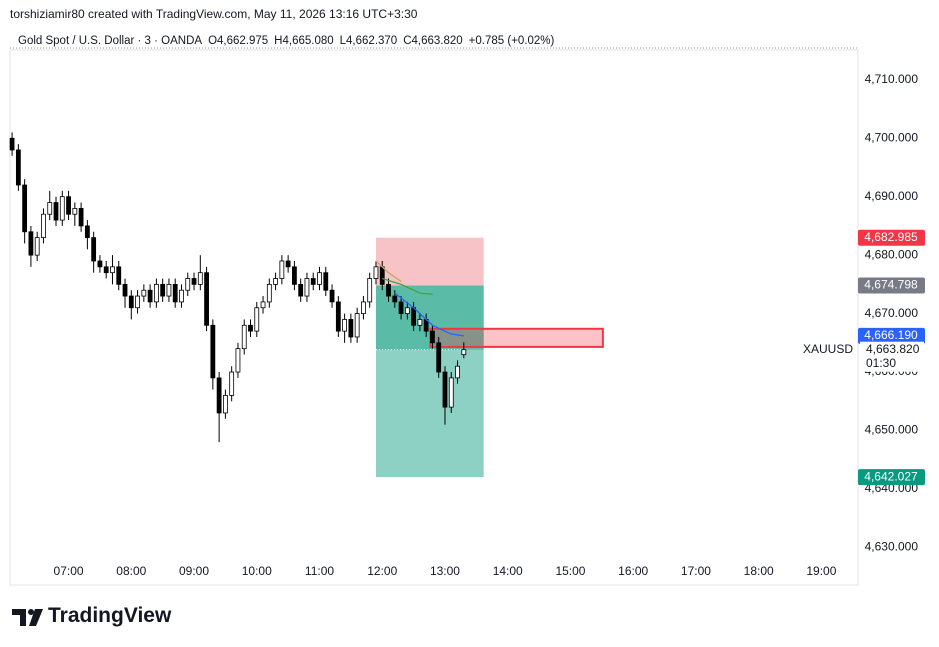  What do you see at coordinates (319, 571) in the screenshot?
I see `x-tick-label: 11:00` at bounding box center [319, 571].